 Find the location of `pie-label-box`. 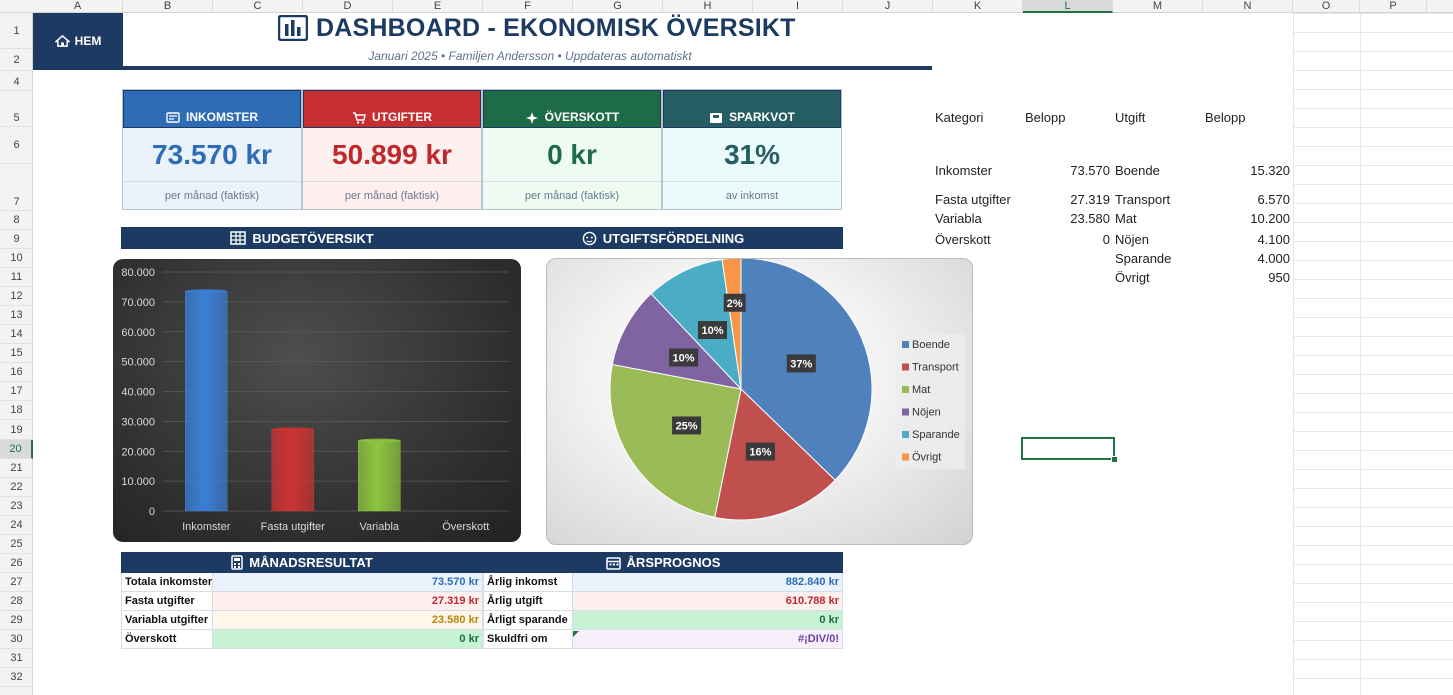

pie-label-box is located at coordinates (760, 451).